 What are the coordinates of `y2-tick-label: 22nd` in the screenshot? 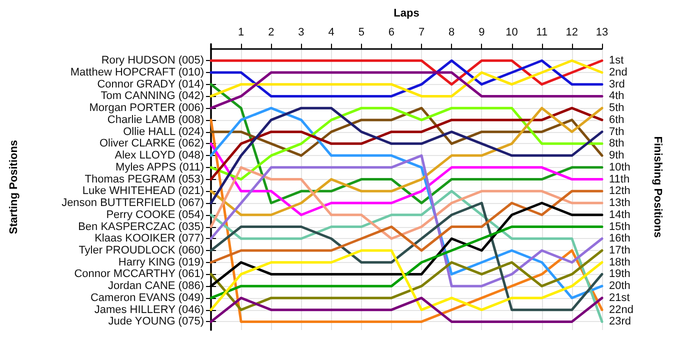 It's located at (621, 310).